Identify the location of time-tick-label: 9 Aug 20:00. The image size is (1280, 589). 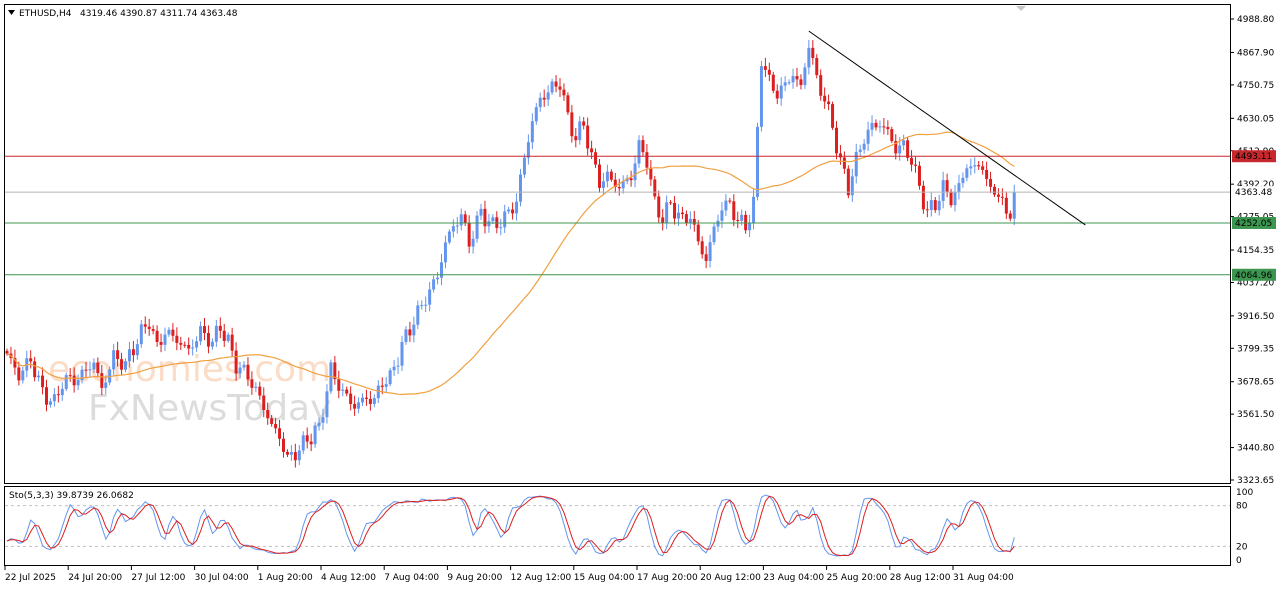
(474, 578).